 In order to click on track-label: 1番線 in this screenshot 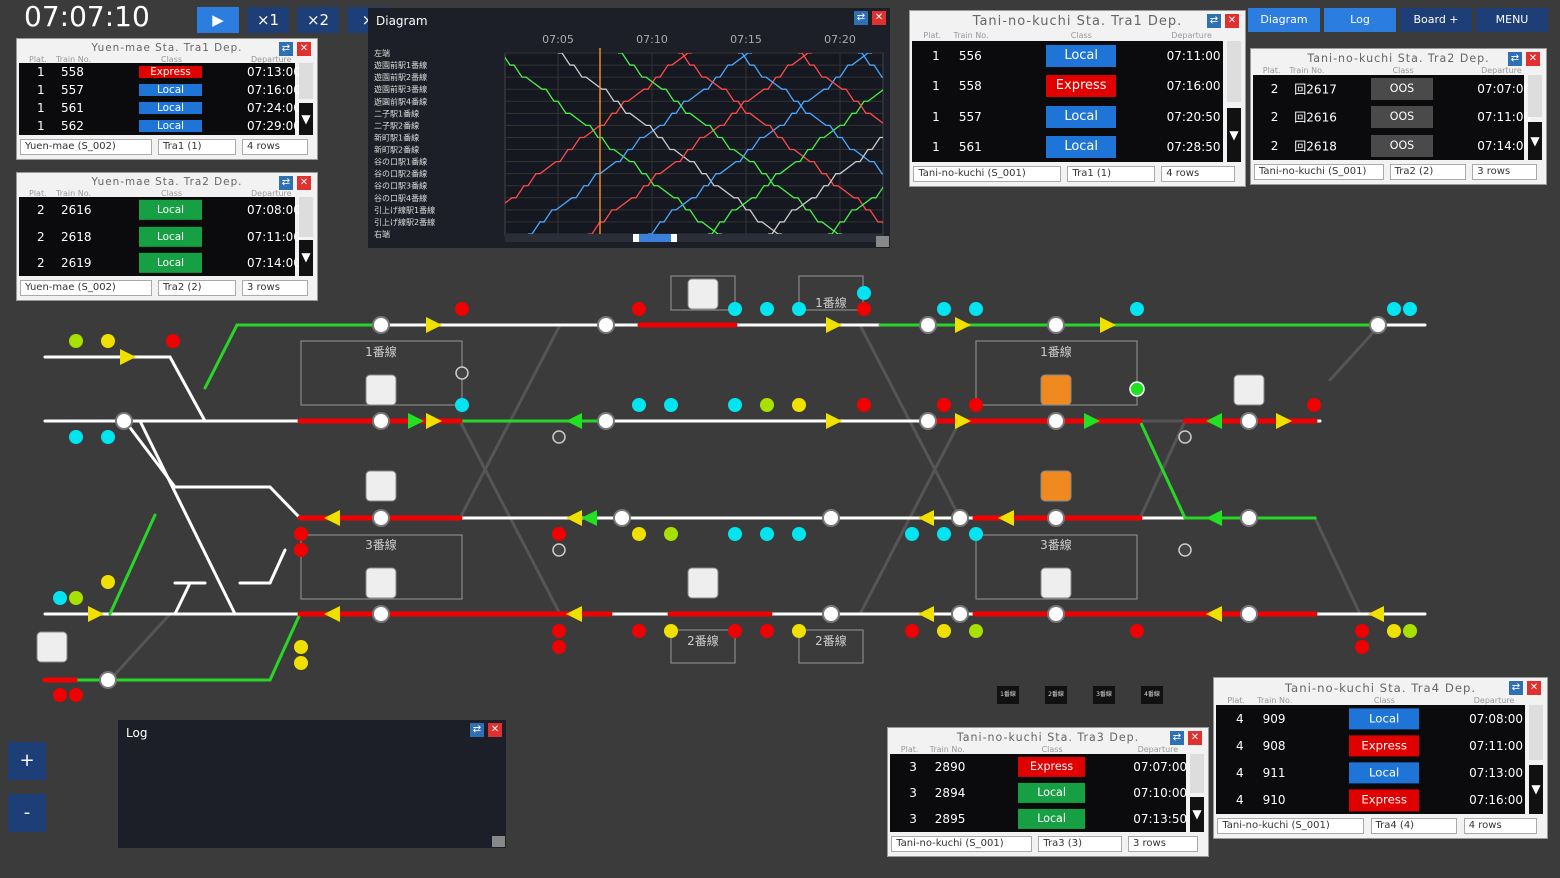, I will do `click(831, 303)`.